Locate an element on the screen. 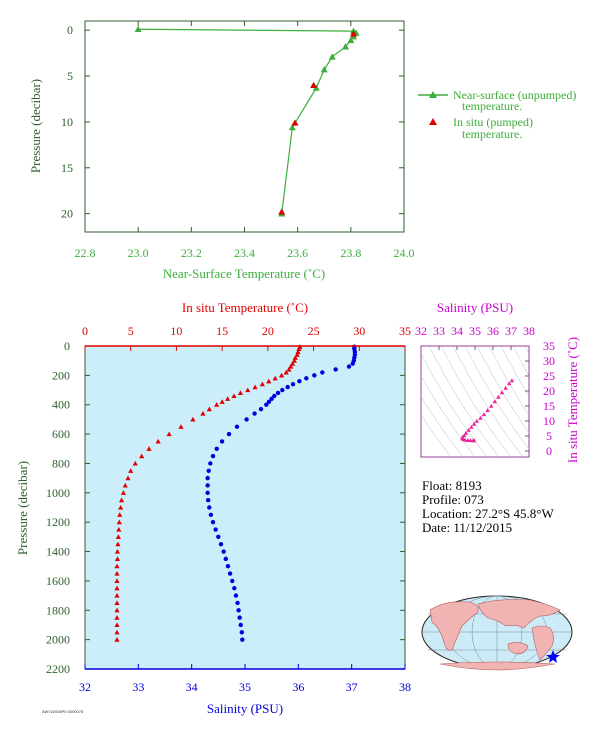 The width and height of the screenshot is (601, 732). float-location-marker-icon is located at coordinates (553, 656).